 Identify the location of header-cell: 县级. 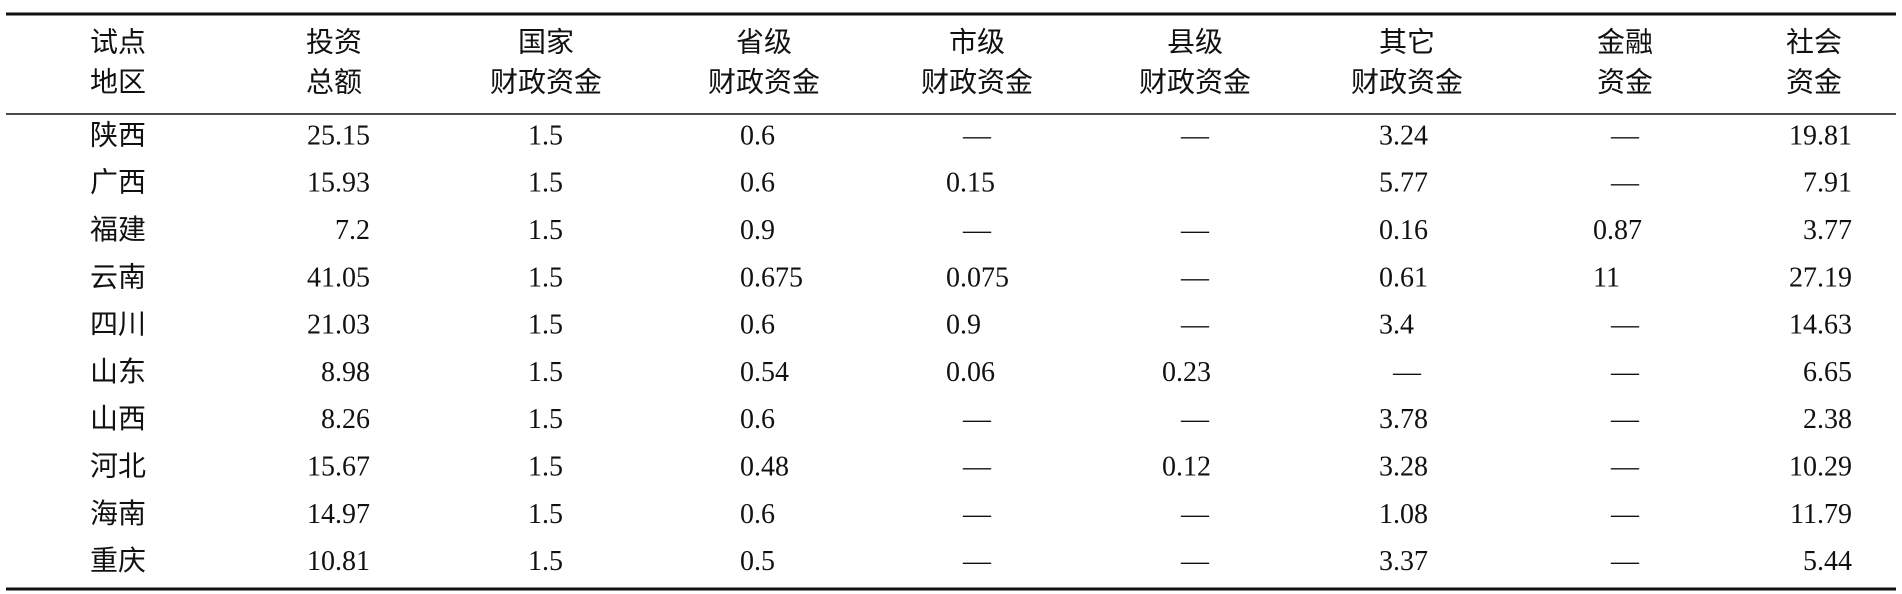
(1195, 42).